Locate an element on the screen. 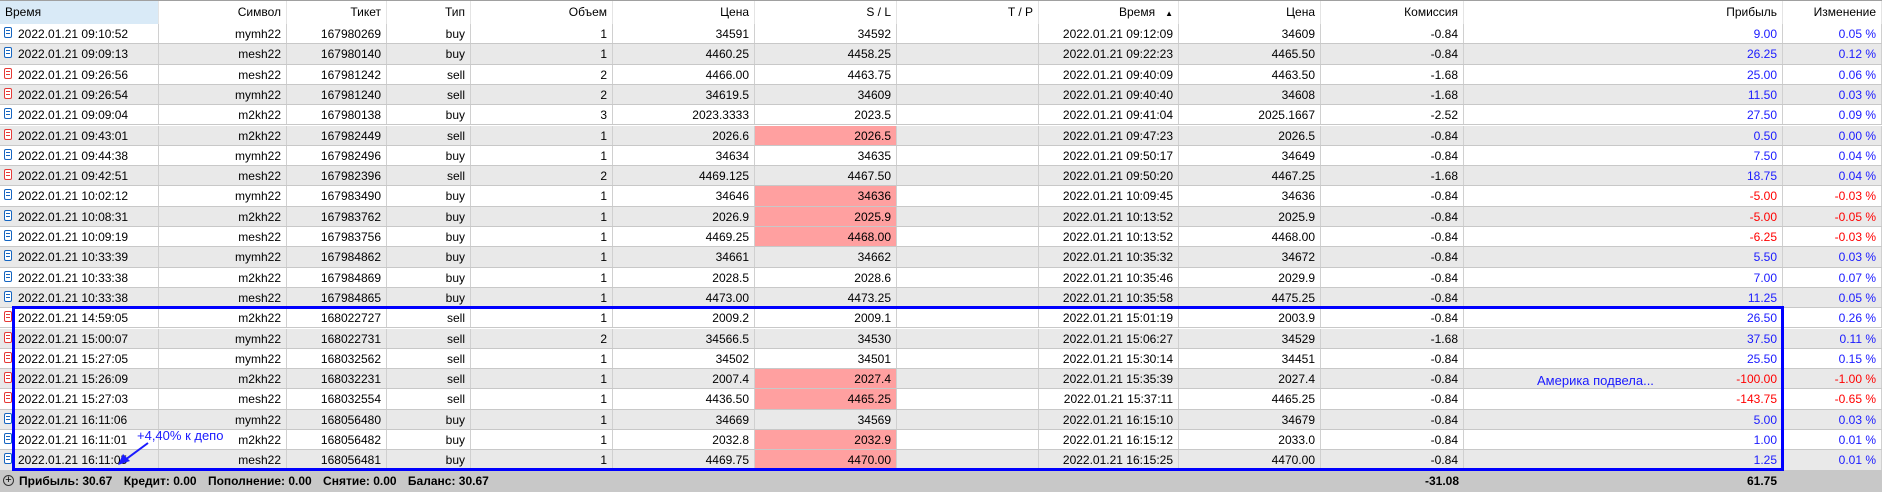 This screenshot has height=492, width=1882. column-header-take-profit: T / P is located at coordinates (968, 12).